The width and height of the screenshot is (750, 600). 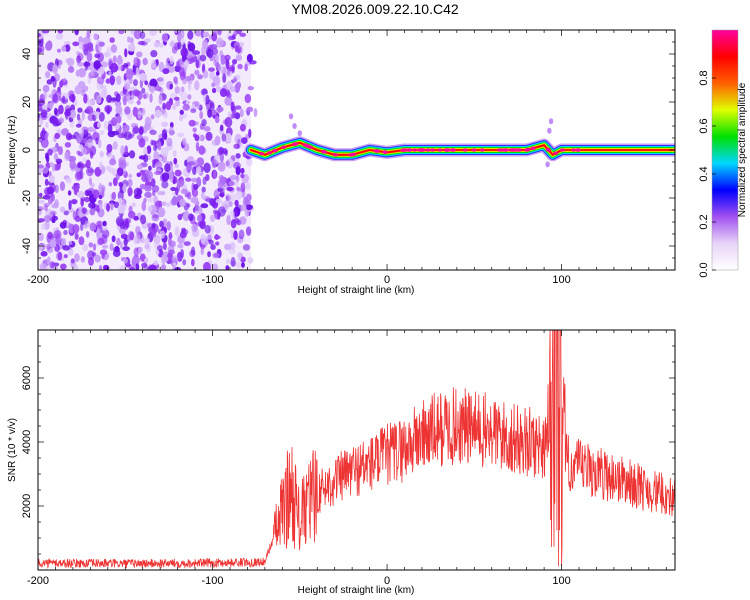 I want to click on colorbar-tick-label: 0.2, so click(x=704, y=221).